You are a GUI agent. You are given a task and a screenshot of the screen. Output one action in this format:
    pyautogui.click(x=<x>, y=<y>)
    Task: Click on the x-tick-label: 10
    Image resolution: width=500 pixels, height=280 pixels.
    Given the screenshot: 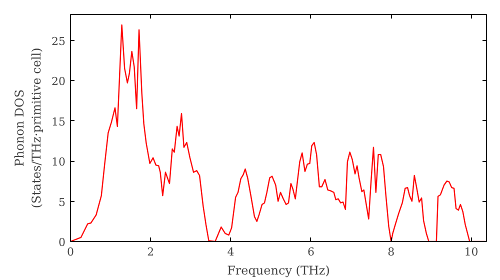 What is the action you would take?
    pyautogui.click(x=471, y=252)
    